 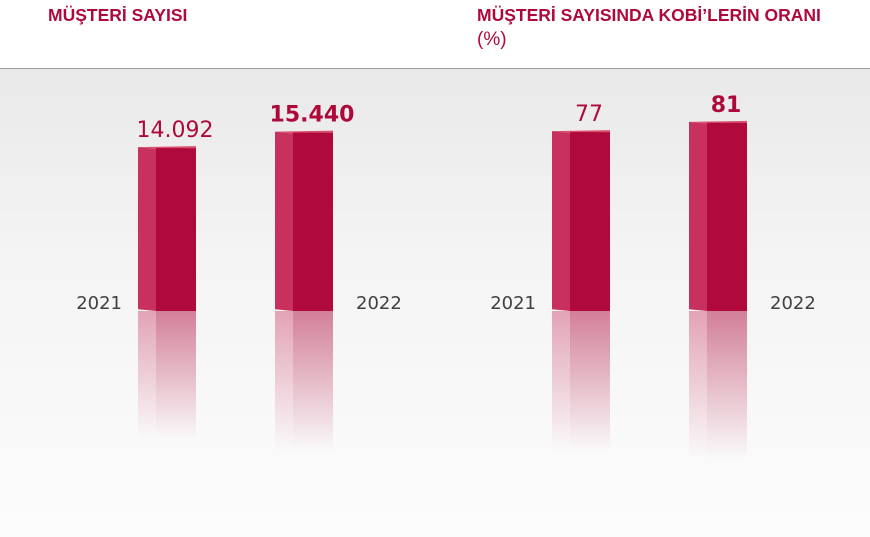 What do you see at coordinates (726, 105) in the screenshot?
I see `data-label: 81` at bounding box center [726, 105].